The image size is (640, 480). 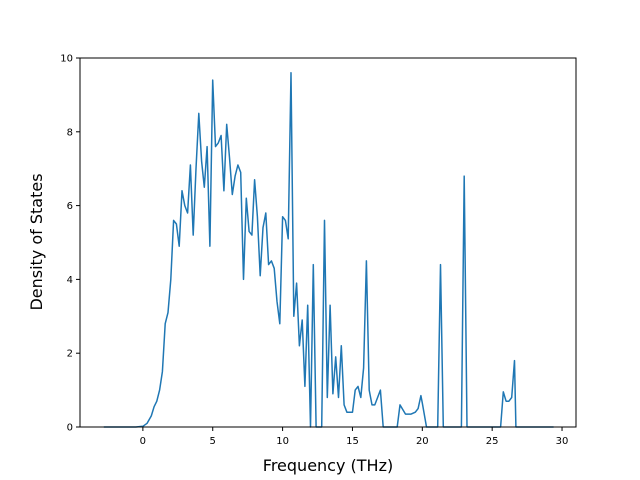 I want to click on x-axis: 0 5 10 15 20 25 30, so click(x=354, y=437).